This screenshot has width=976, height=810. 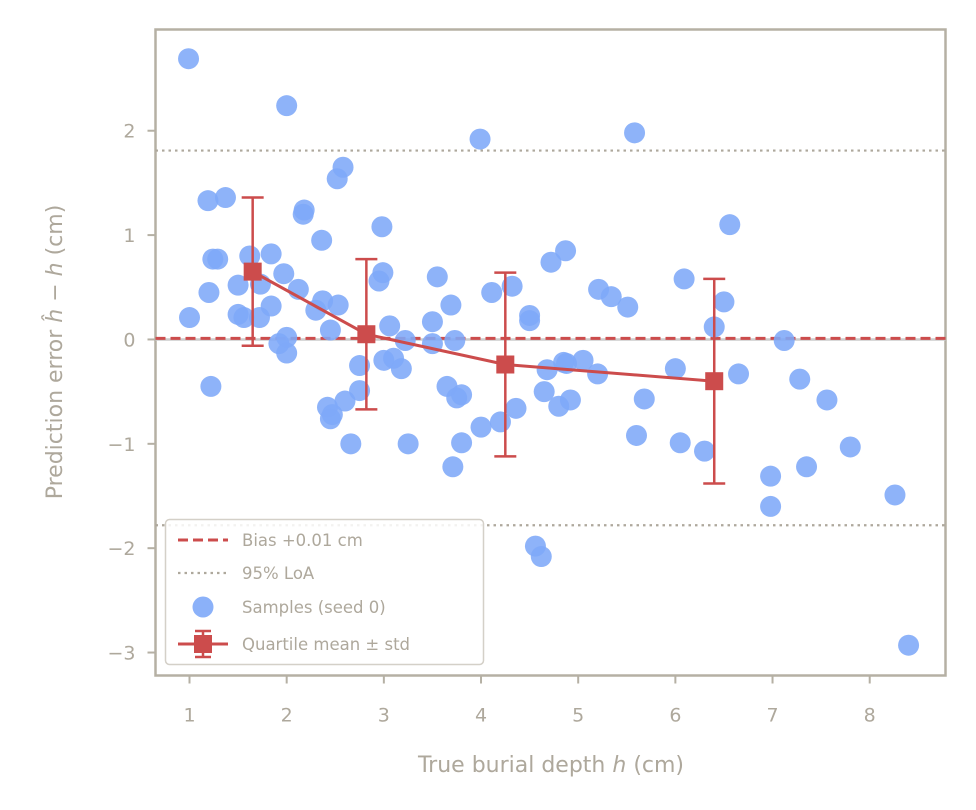 I want to click on legend-item-samples: Samples (seed 0), so click(x=289, y=607).